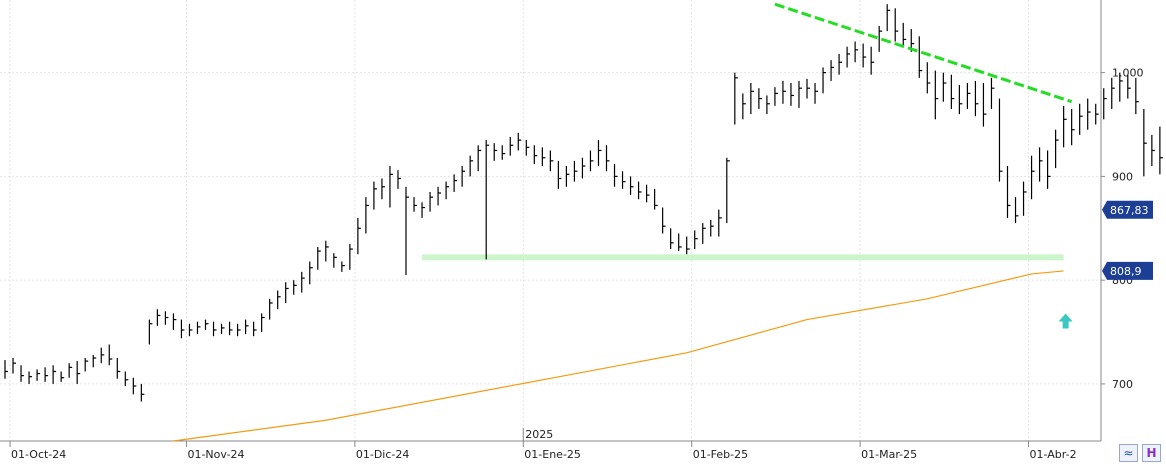 The image size is (1166, 470). Describe the element at coordinates (552, 454) in the screenshot. I see `x-tick-label: 01-Ene-25` at that location.